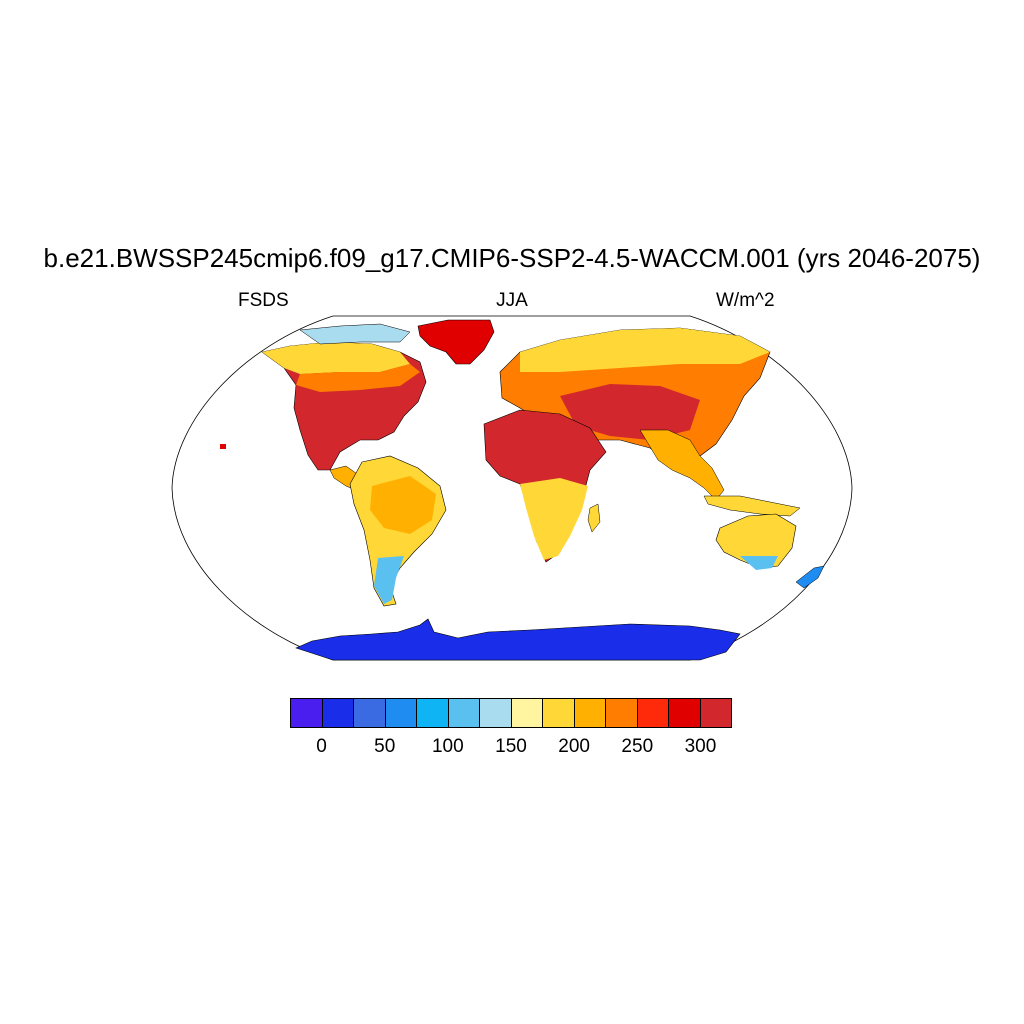  Describe the element at coordinates (759, 563) in the screenshot. I see `australia-south` at that location.